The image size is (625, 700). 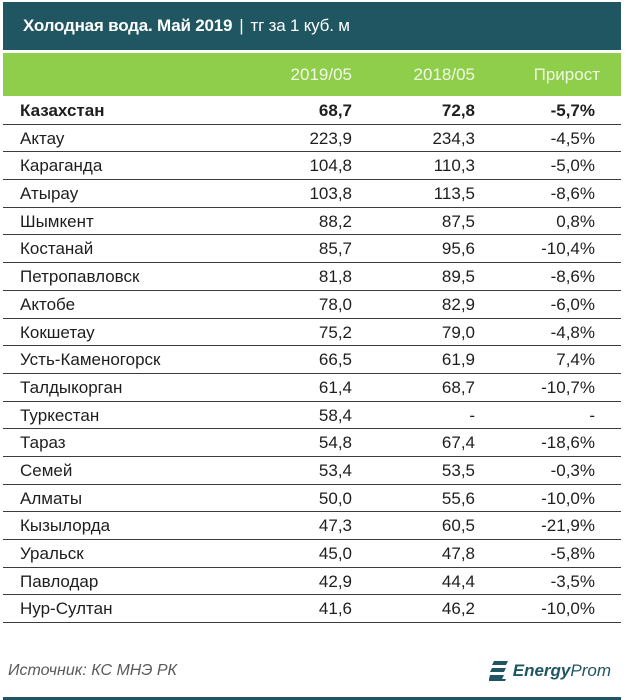 I want to click on logo-text-prom: Prom, so click(x=590, y=670).